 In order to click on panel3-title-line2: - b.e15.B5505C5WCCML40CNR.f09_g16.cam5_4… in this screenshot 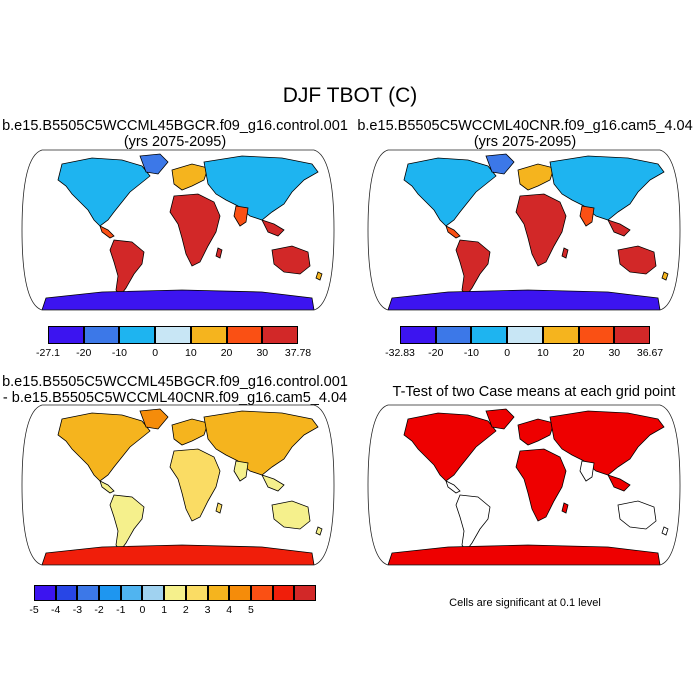, I will do `click(175, 398)`.